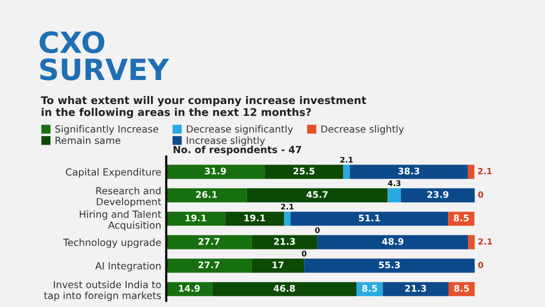  What do you see at coordinates (239, 130) in the screenshot?
I see `legend-label: Decrease significantly` at bounding box center [239, 130].